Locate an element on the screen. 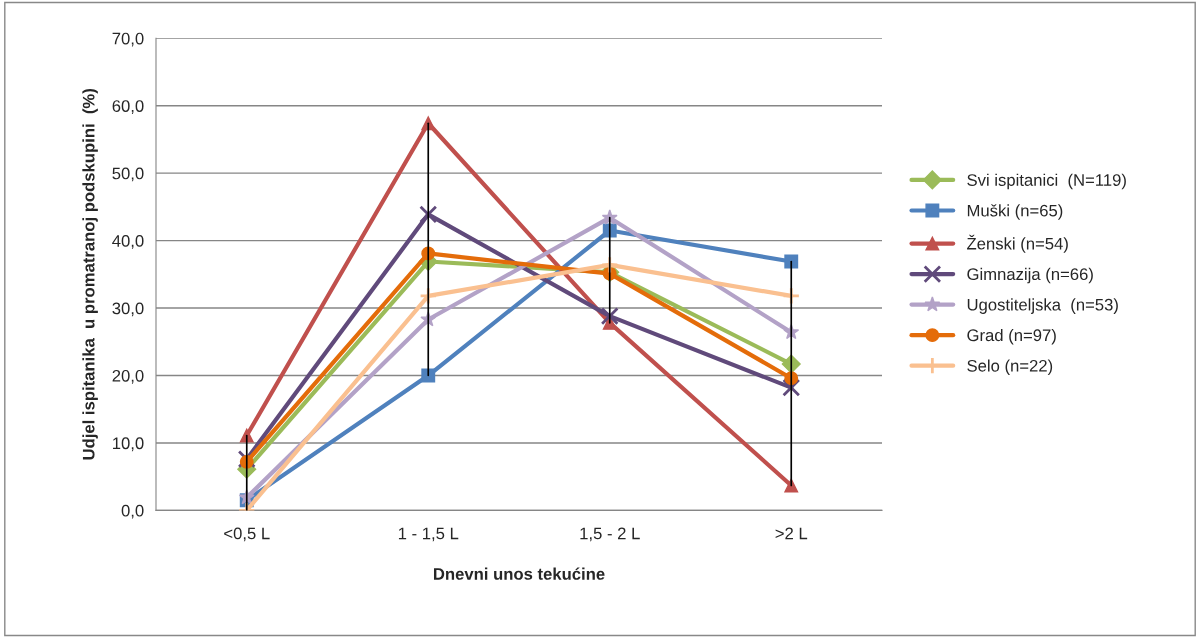 The width and height of the screenshot is (1200, 638). legend-label: Muški (n=65) is located at coordinates (1015, 212).